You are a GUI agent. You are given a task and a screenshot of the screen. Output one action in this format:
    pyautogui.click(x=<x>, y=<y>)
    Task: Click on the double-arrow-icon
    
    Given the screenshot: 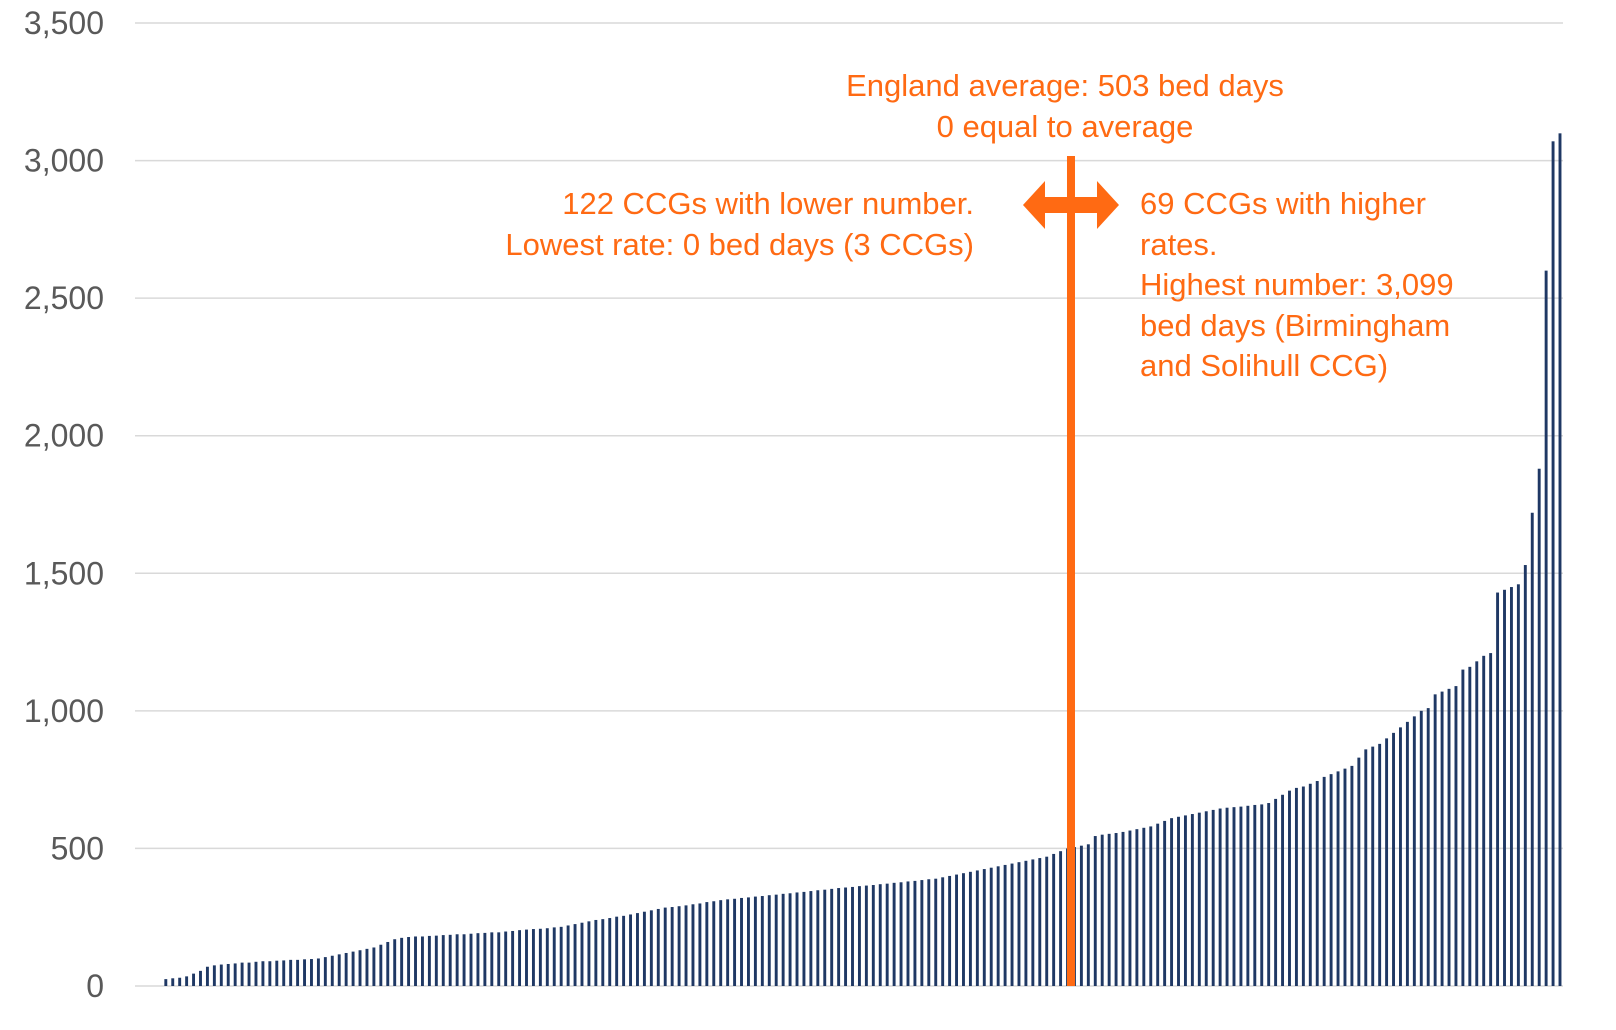 What is the action you would take?
    pyautogui.click(x=1070, y=205)
    